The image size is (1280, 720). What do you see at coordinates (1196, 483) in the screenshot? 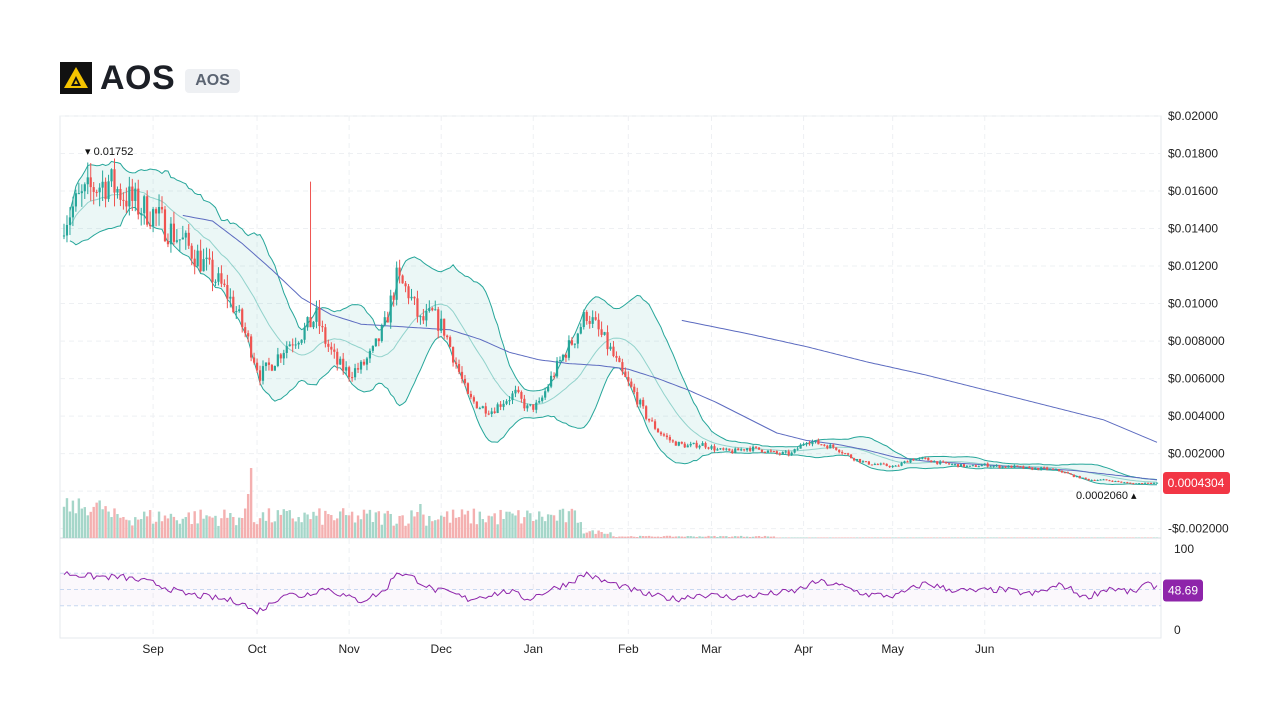
I see `last-price-tag-label: 0.0004304` at bounding box center [1196, 483].